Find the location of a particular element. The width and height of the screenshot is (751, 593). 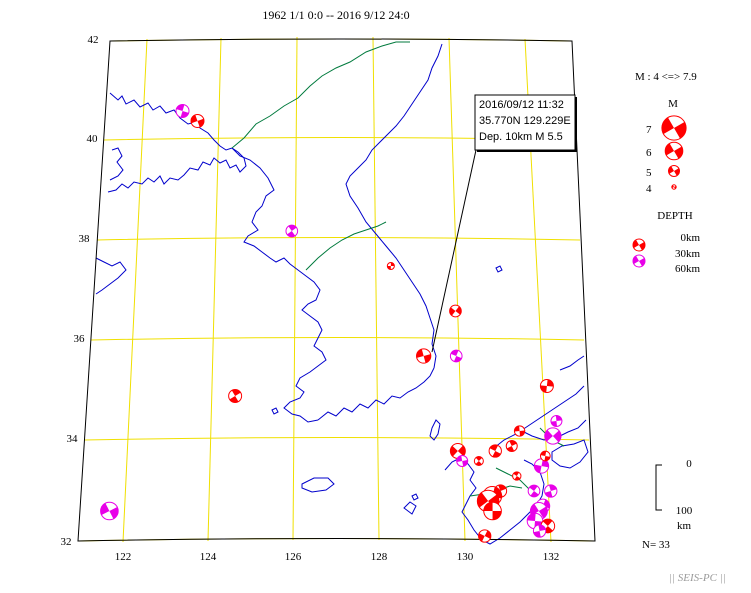

magnitude-heading: M is located at coordinates (673, 104).